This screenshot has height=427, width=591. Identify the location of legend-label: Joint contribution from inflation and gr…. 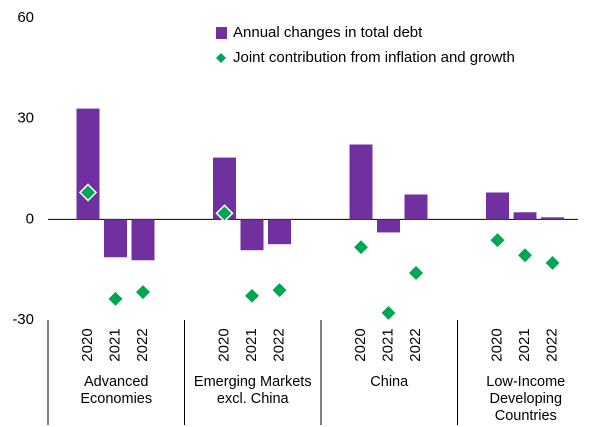
(374, 57).